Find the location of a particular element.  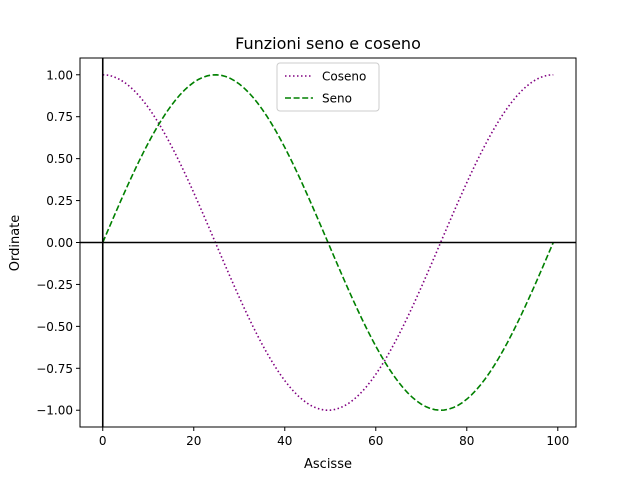

legend-label-seno: Seno is located at coordinates (337, 99).